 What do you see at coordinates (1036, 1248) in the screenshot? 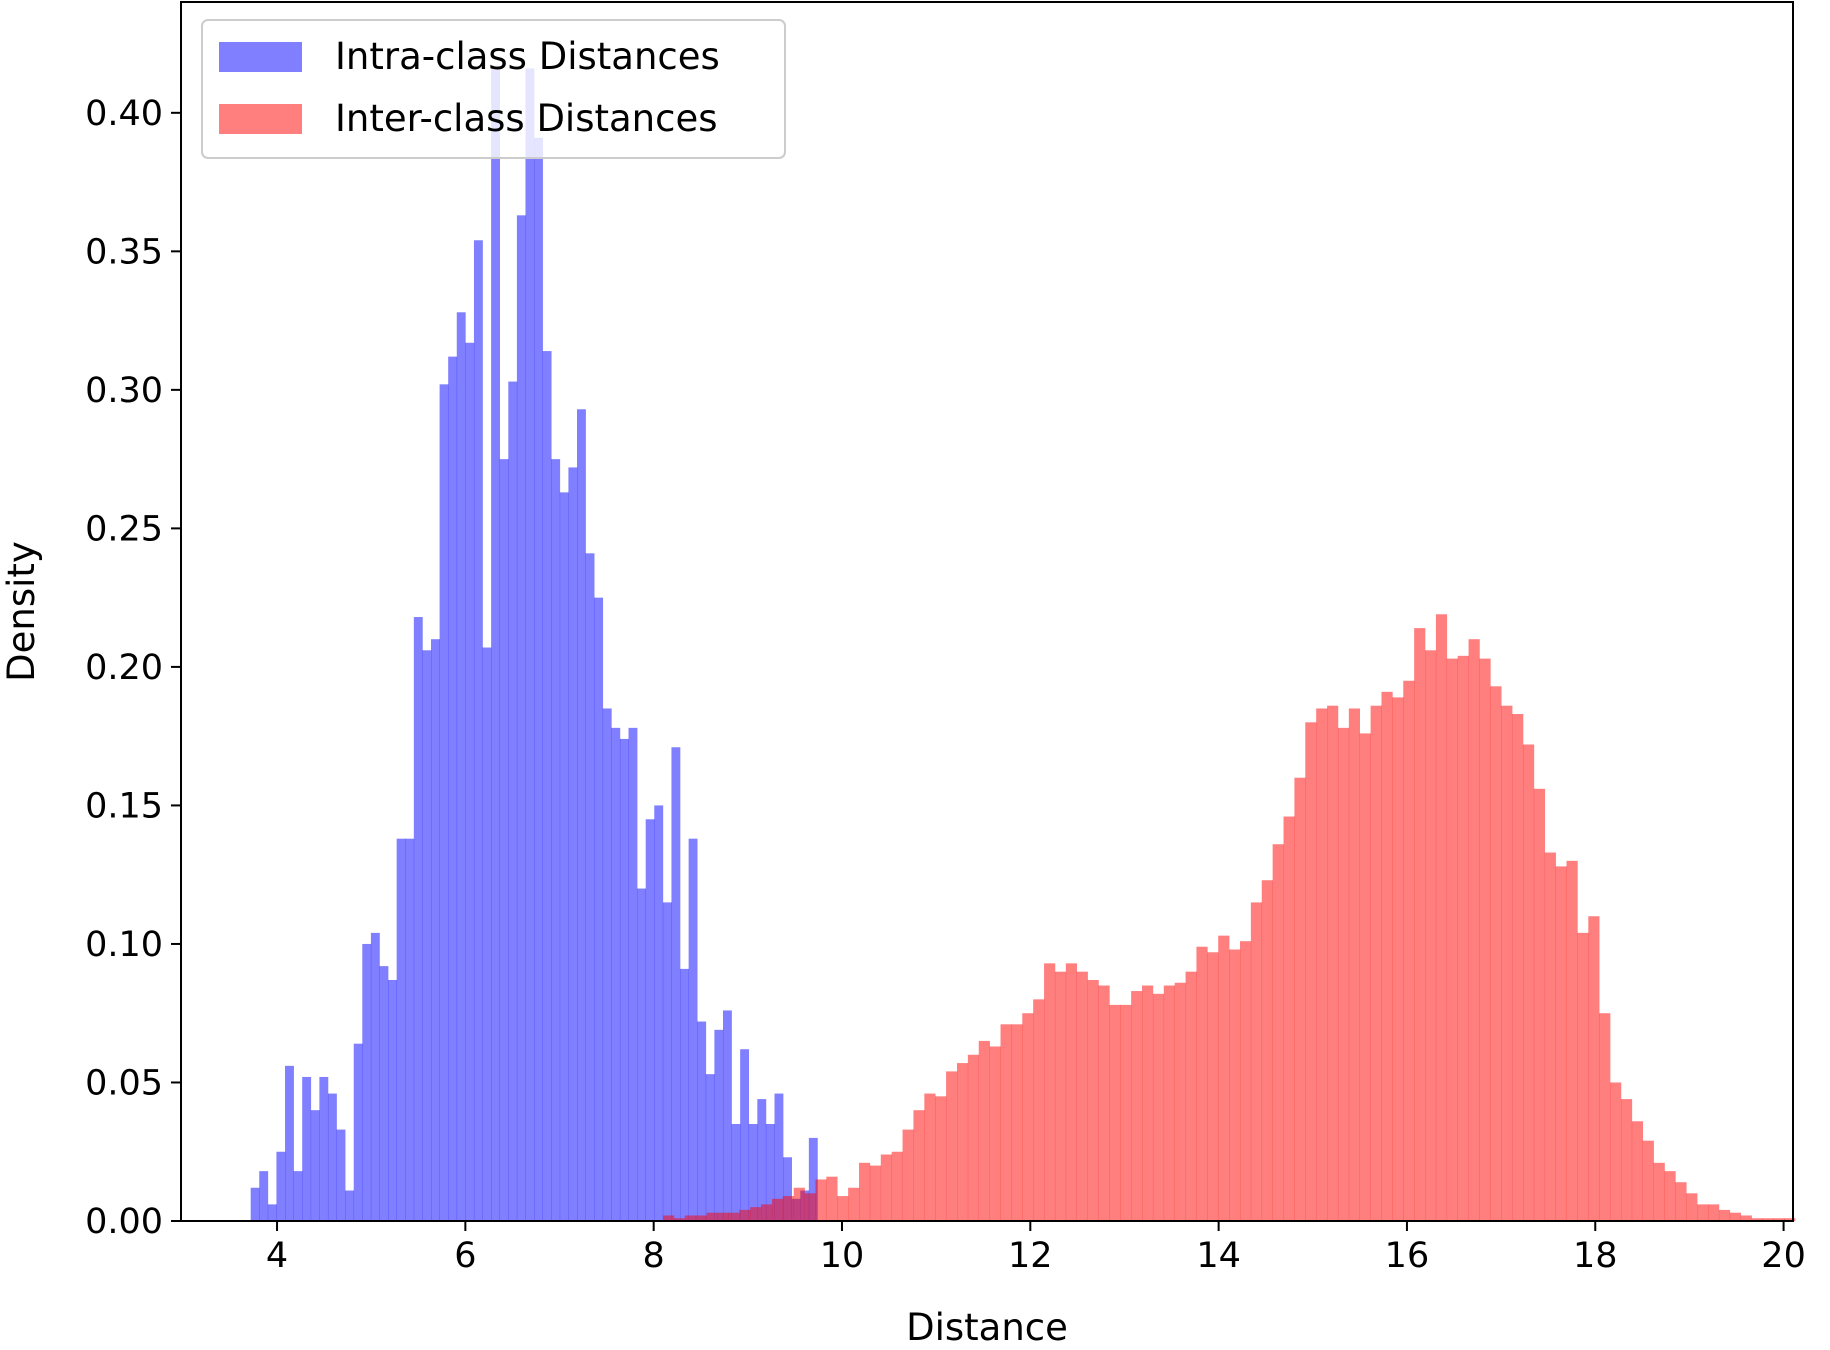
I see `x-axis-ticks: 4 6 8 10 12 14 16 18 20` at bounding box center [1036, 1248].